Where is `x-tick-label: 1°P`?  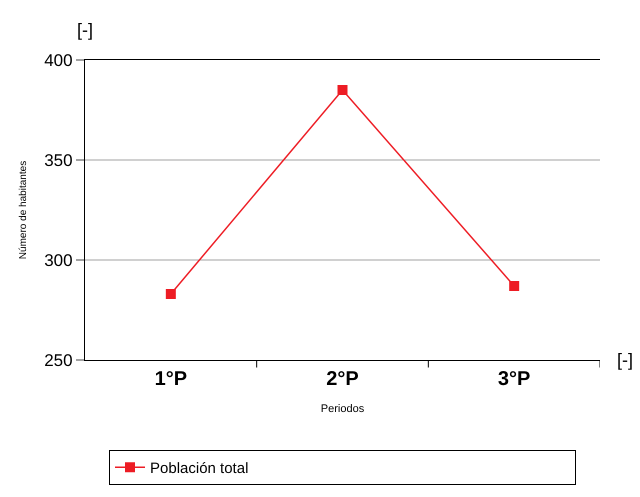
x-tick-label: 1°P is located at coordinates (171, 379).